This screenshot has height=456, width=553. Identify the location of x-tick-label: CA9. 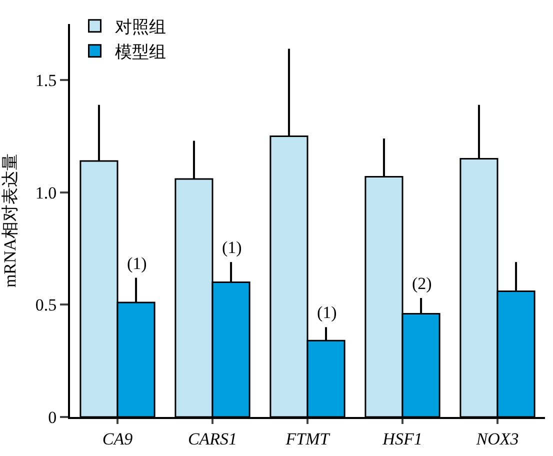
(118, 438).